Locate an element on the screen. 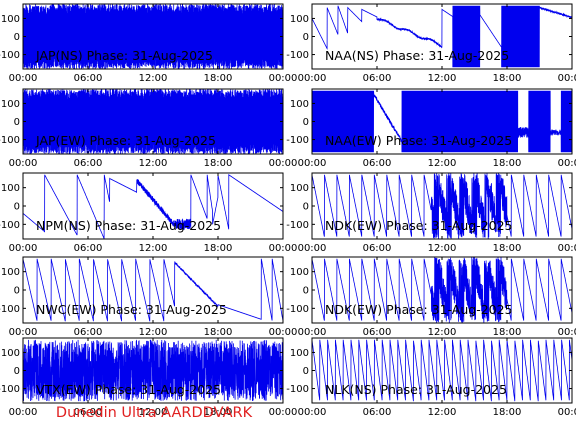 The height and width of the screenshot is (432, 576). chart-title: JAP(NS) Phase: 31-Aug-2025 is located at coordinates (124, 55).